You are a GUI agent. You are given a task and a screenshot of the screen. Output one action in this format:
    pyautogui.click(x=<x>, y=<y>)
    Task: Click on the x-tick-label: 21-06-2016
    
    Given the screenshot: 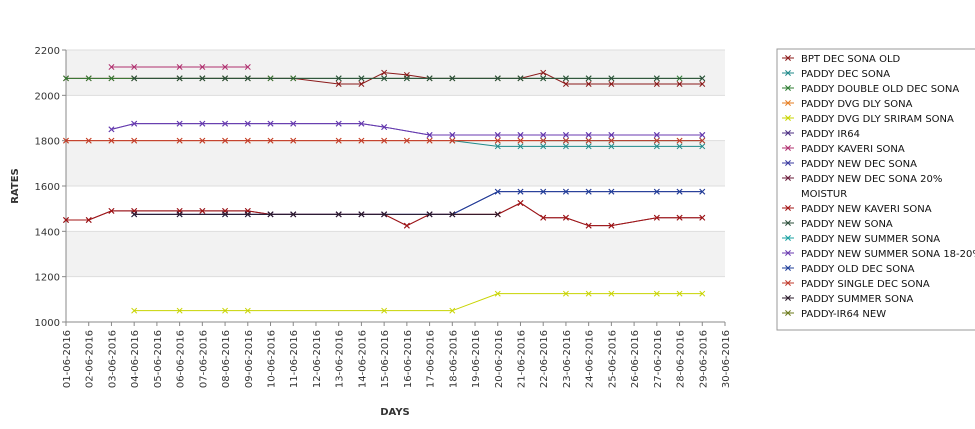 What is the action you would take?
    pyautogui.click(x=521, y=359)
    